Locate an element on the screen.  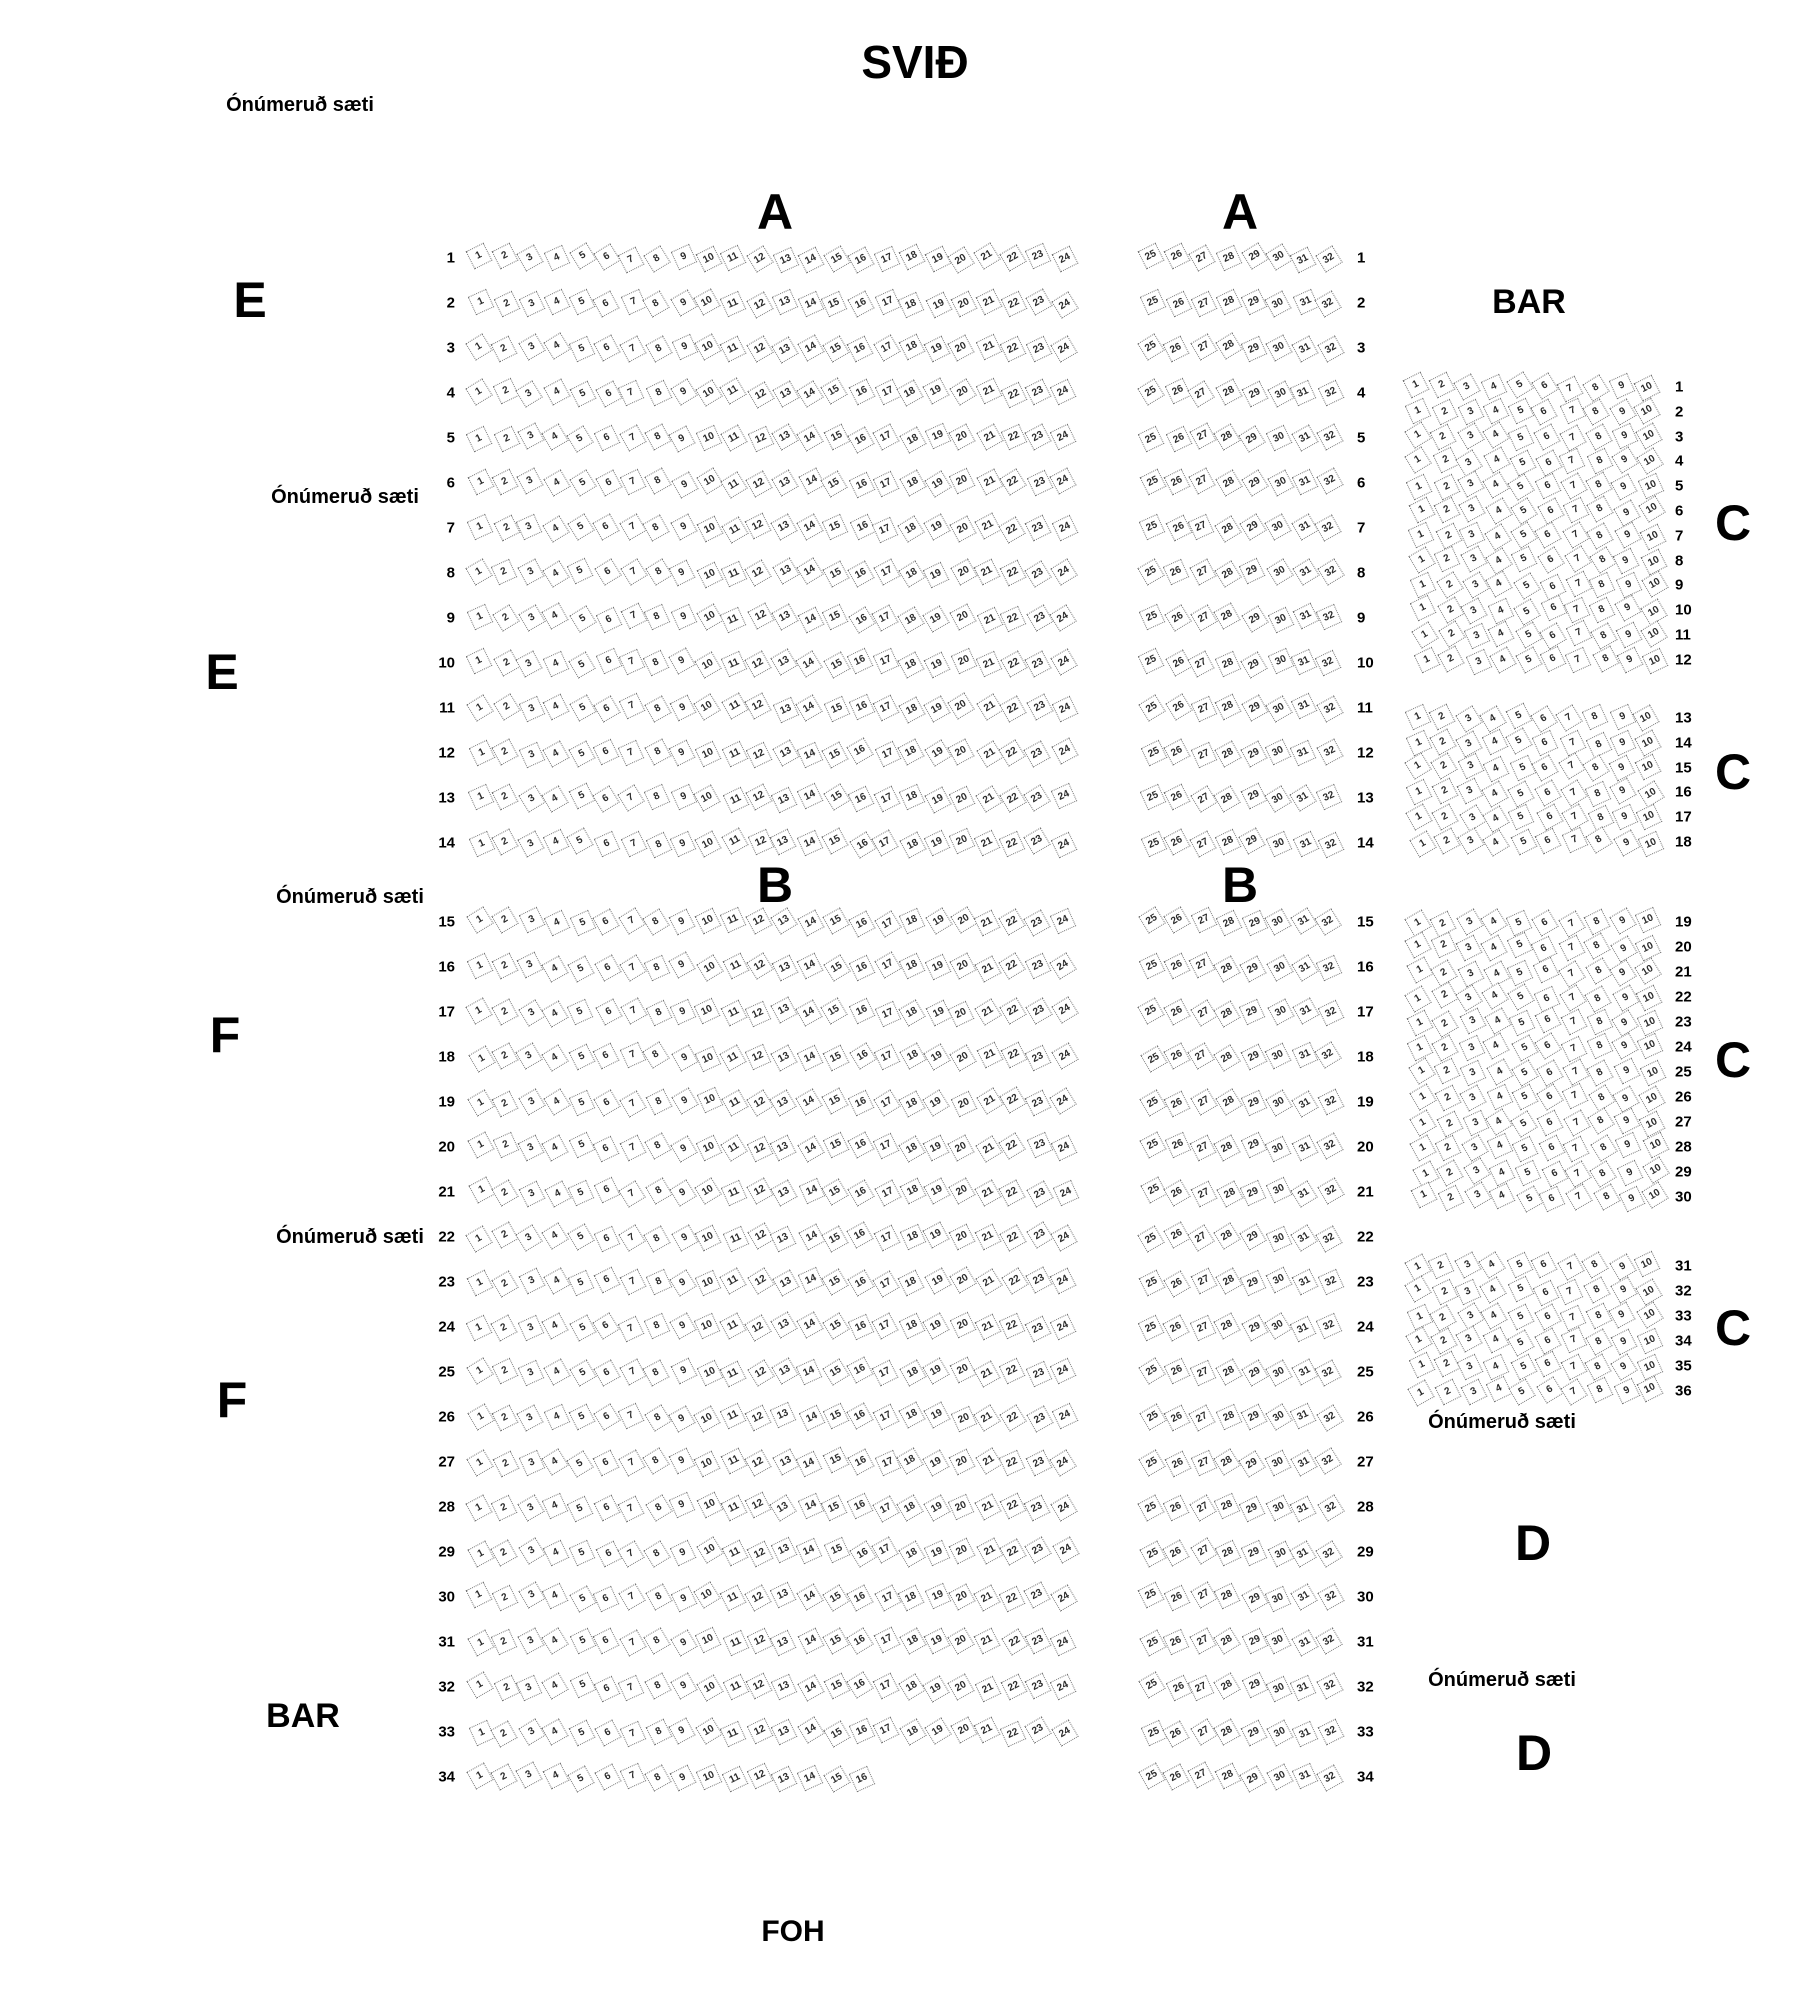
seat: 13 is located at coordinates (783, 1239).